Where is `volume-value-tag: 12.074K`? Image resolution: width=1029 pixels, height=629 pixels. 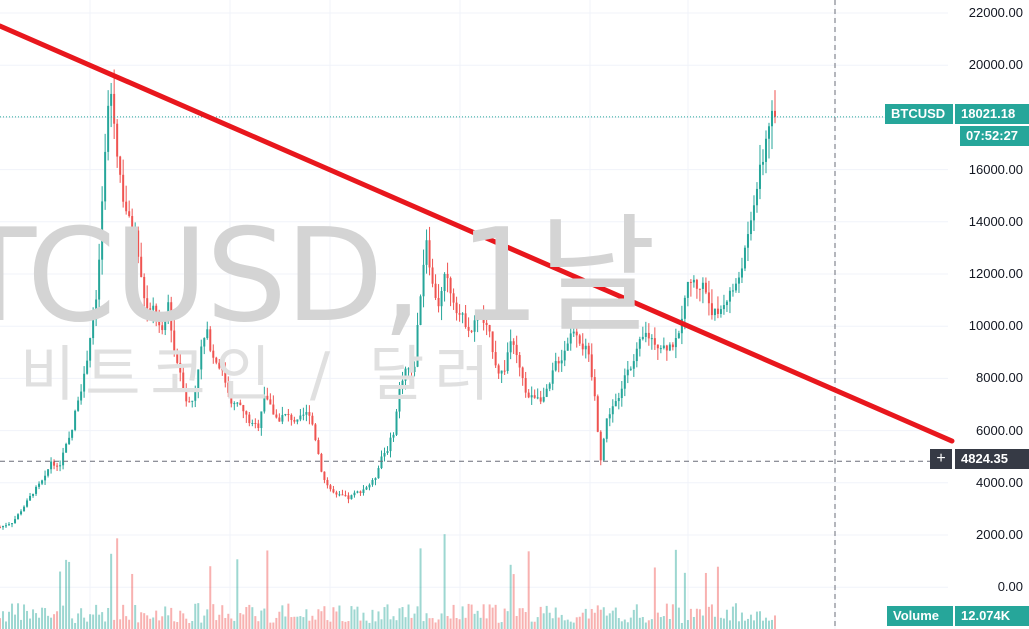
volume-value-tag: 12.074K is located at coordinates (992, 616).